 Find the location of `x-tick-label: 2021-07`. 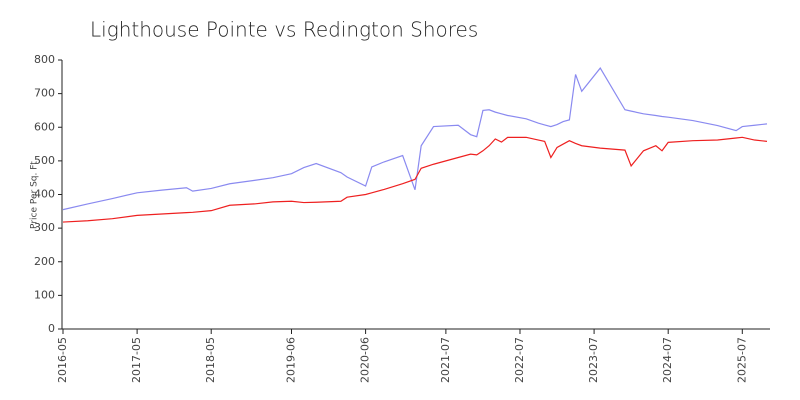

x-tick-label: 2021-07 is located at coordinates (445, 360).